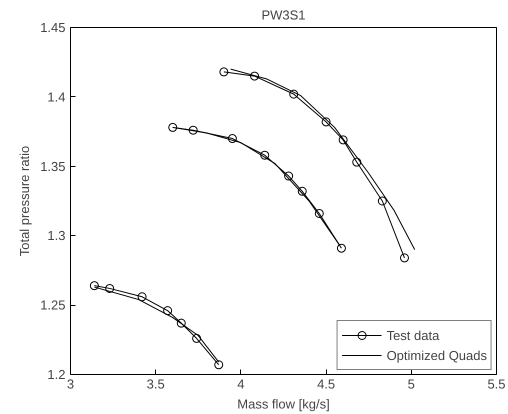  Describe the element at coordinates (24, 201) in the screenshot. I see `y-axis-title: Total pressure ratio` at that location.